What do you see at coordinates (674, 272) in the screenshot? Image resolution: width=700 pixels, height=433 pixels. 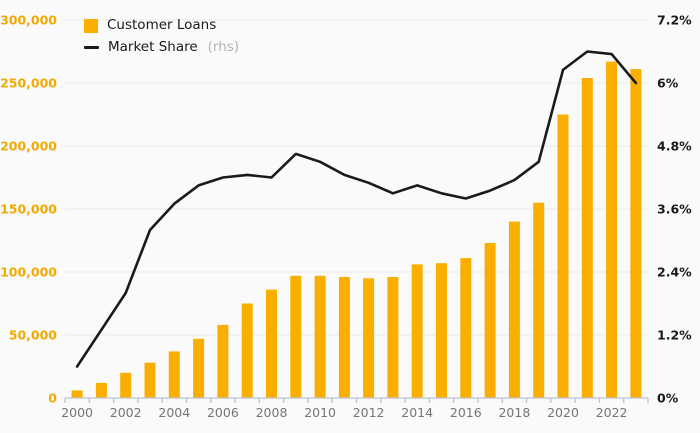 I see `right-axis-label-2.4%: 2.4%` at bounding box center [674, 272].